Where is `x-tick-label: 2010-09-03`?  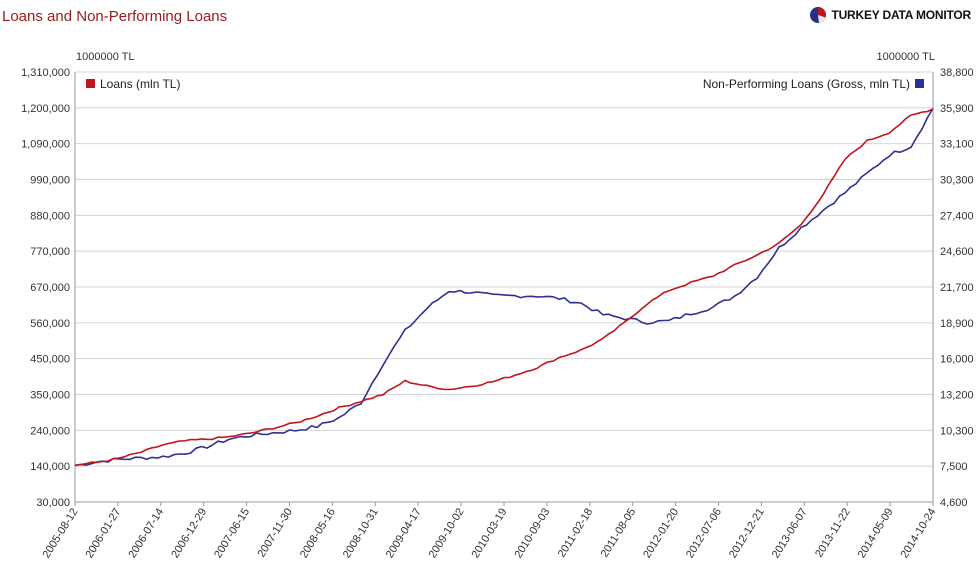
x-tick-label: 2010-09-03 is located at coordinates (532, 533).